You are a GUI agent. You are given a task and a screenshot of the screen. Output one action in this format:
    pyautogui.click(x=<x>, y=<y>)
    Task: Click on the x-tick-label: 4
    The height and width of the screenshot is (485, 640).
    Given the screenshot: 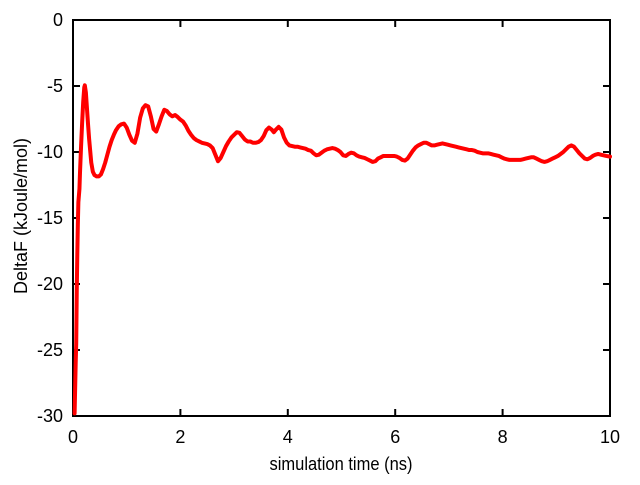 What is the action you would take?
    pyautogui.click(x=288, y=437)
    